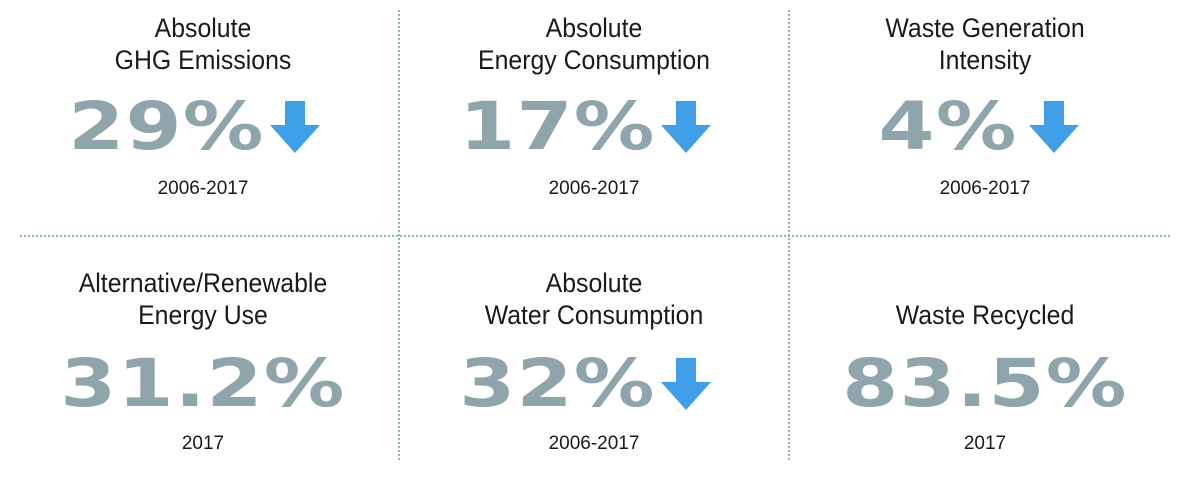 The image size is (1200, 490). I want to click on metric-value: 32%, so click(557, 383).